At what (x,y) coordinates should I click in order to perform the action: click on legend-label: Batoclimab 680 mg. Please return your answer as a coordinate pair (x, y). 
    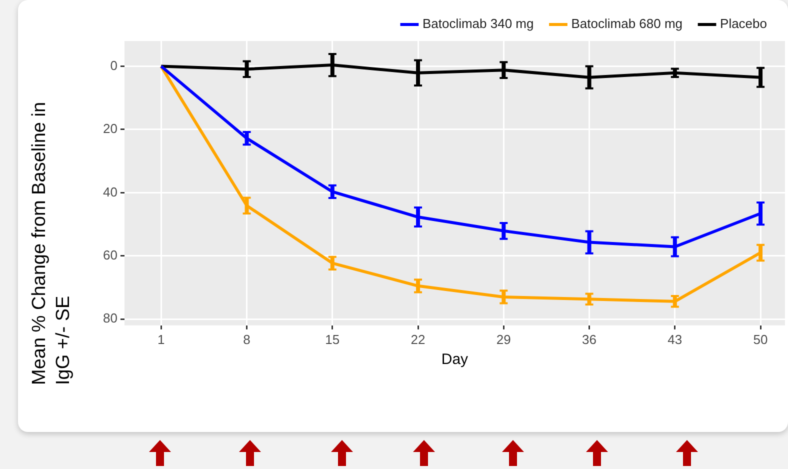
    Looking at the image, I should click on (627, 24).